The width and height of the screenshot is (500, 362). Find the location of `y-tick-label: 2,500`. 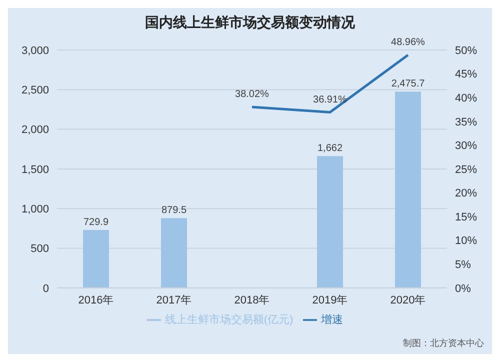

y-tick-label: 2,500 is located at coordinates (35, 90).